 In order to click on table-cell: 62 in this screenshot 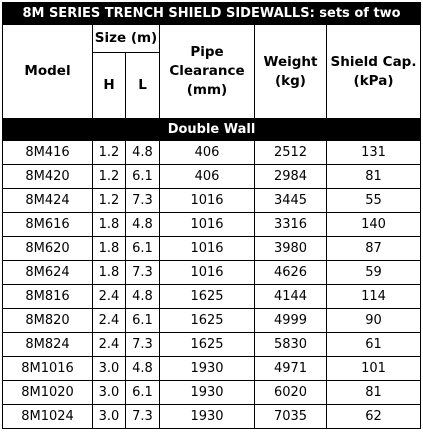, I will do `click(373, 416)`.